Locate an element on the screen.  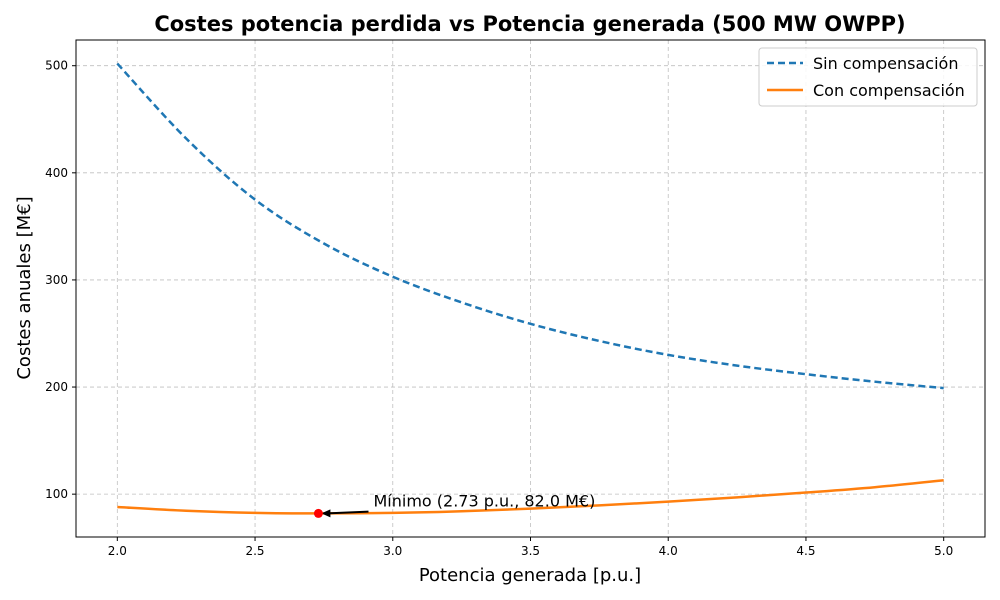
x-tick-label: 3.0 is located at coordinates (392, 551).